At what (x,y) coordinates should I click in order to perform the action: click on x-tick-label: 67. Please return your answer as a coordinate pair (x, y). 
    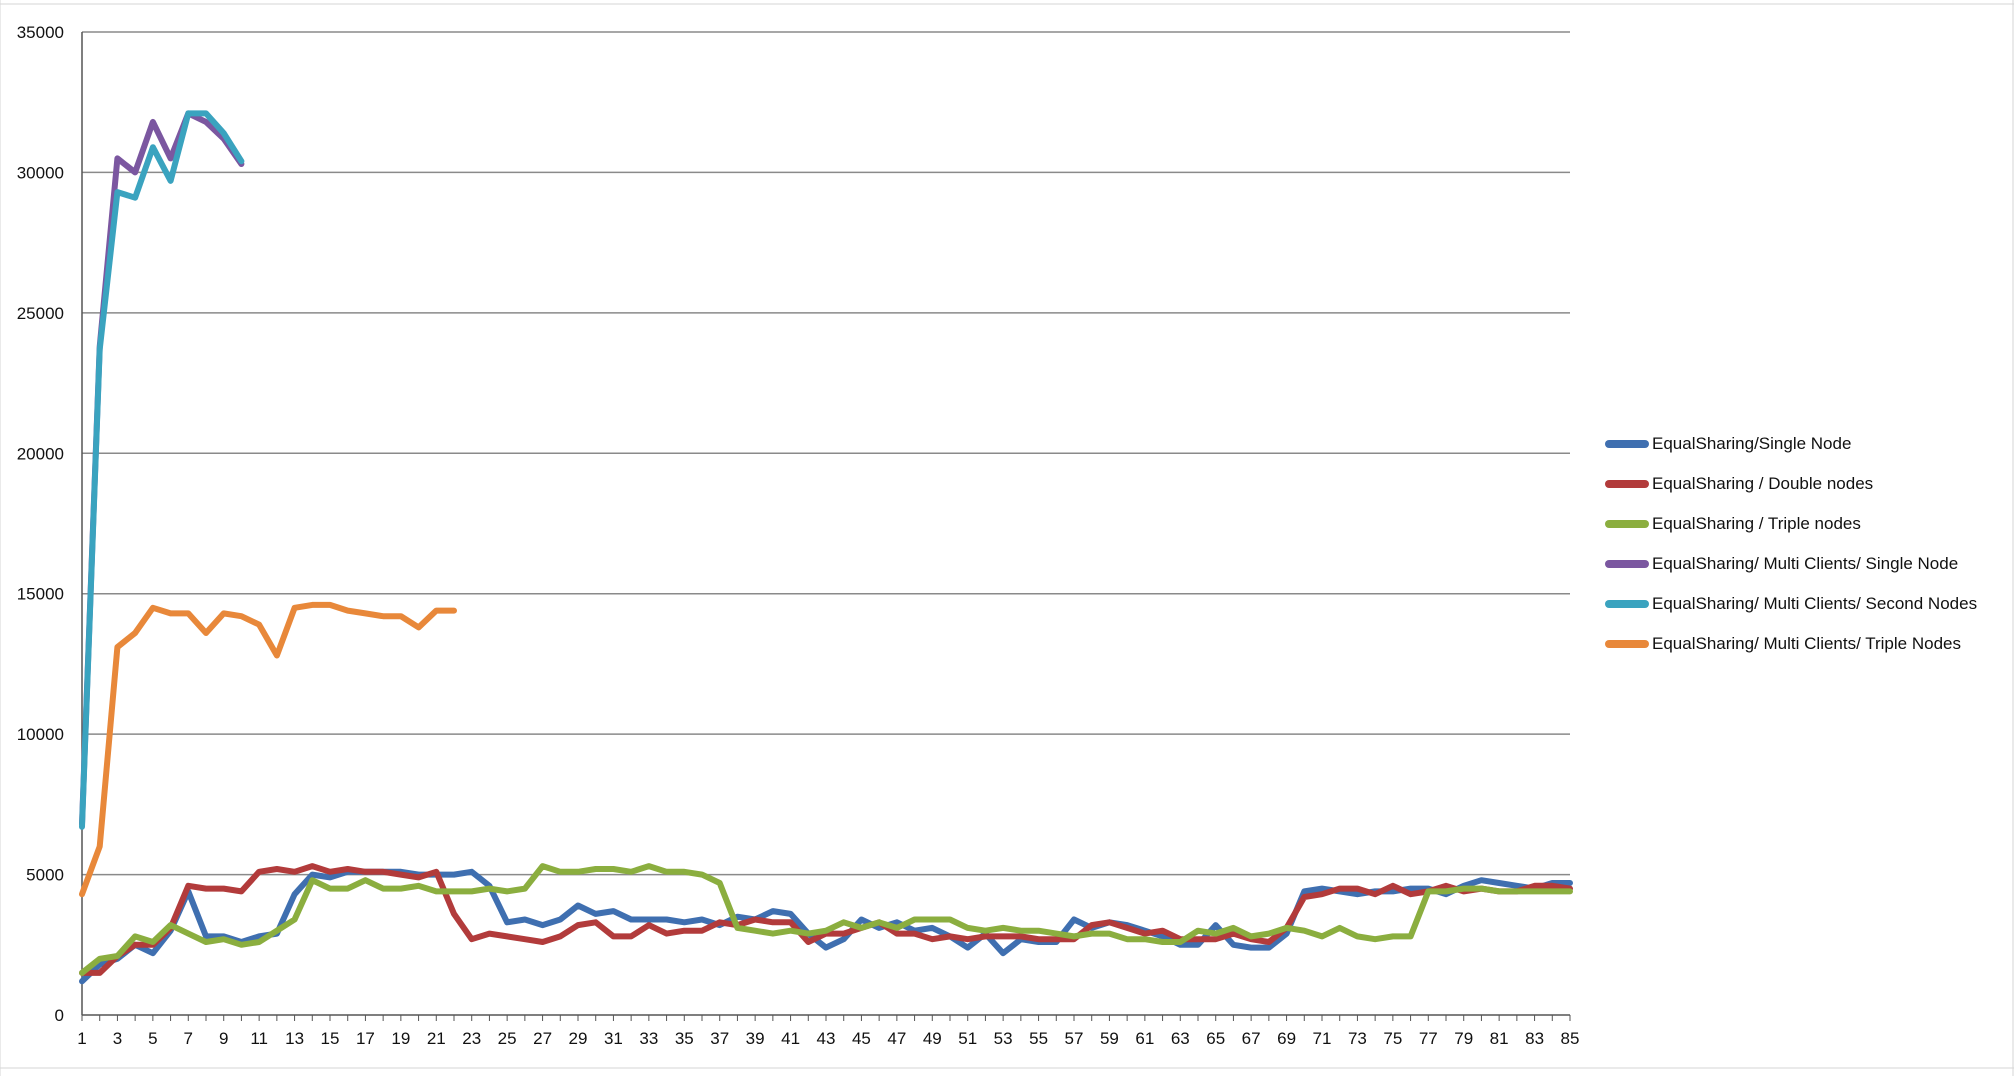
    Looking at the image, I should click on (1251, 1038).